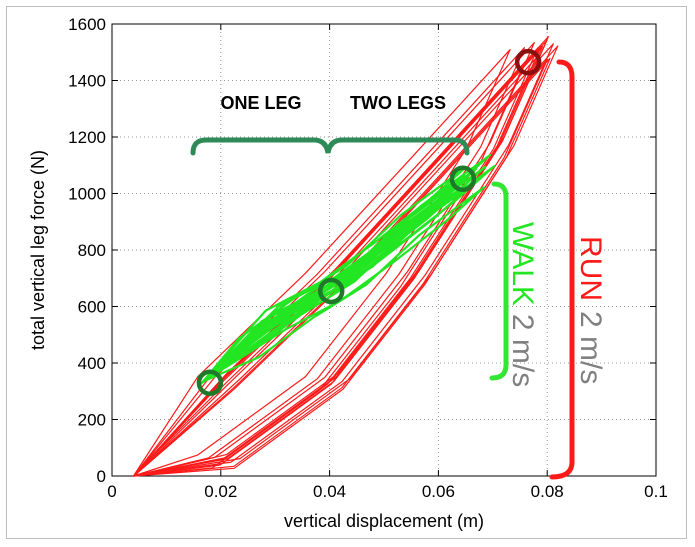  Describe the element at coordinates (438, 491) in the screenshot. I see `x-tick-label: 0.06` at that location.